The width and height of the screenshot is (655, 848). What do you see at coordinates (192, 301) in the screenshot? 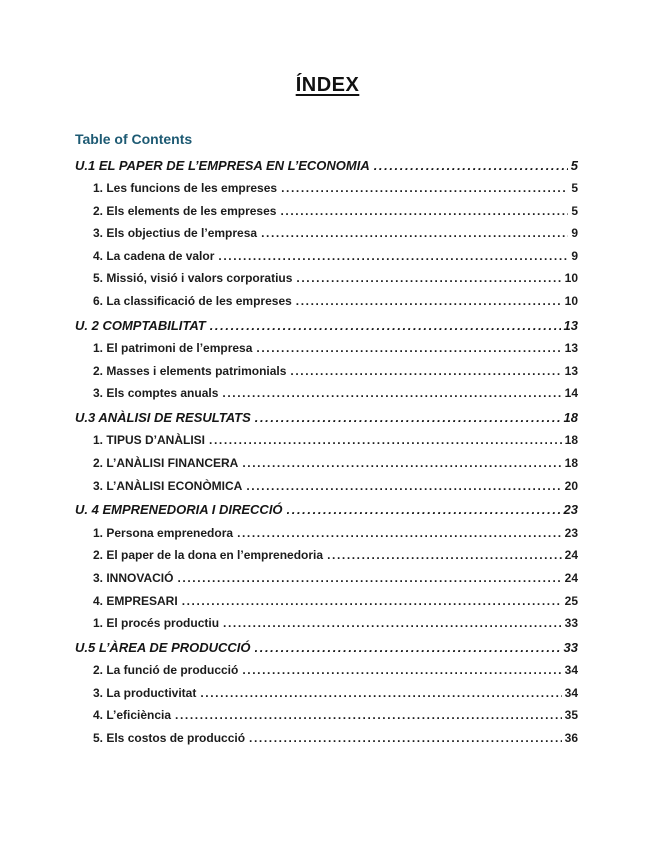
I see `toc-entry-label: 6. La classificació de les empreses` at bounding box center [192, 301].